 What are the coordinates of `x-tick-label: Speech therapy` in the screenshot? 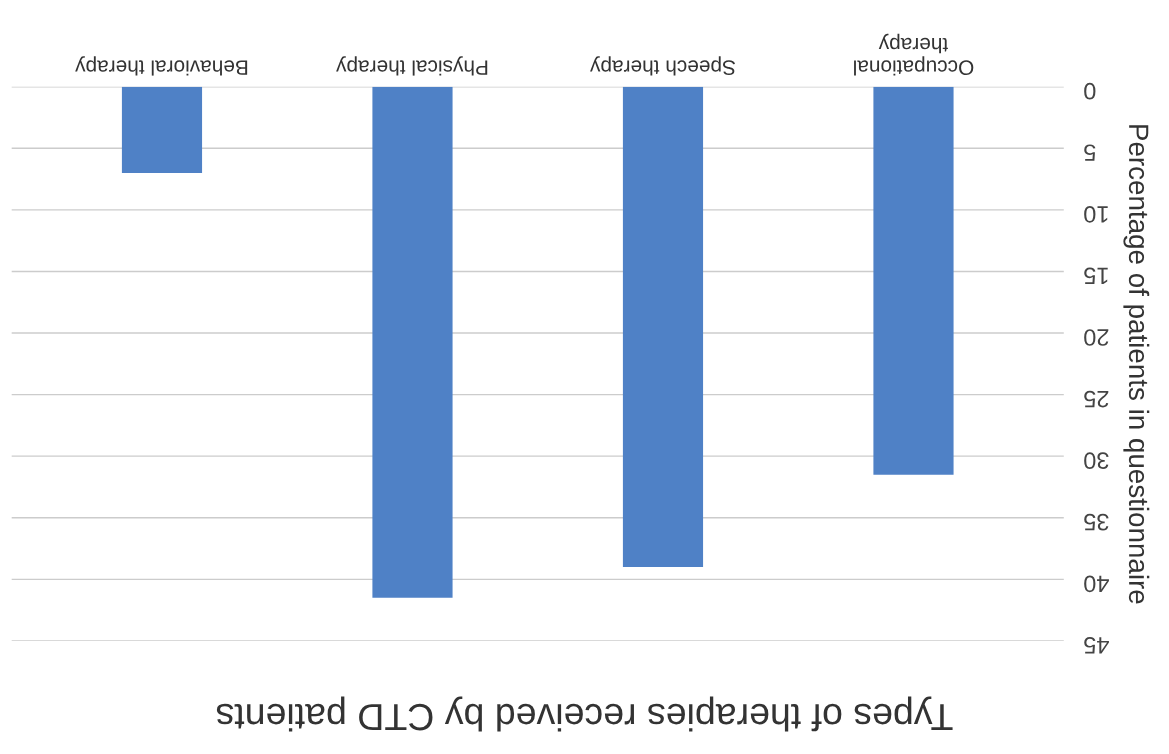 It's located at (663, 66).